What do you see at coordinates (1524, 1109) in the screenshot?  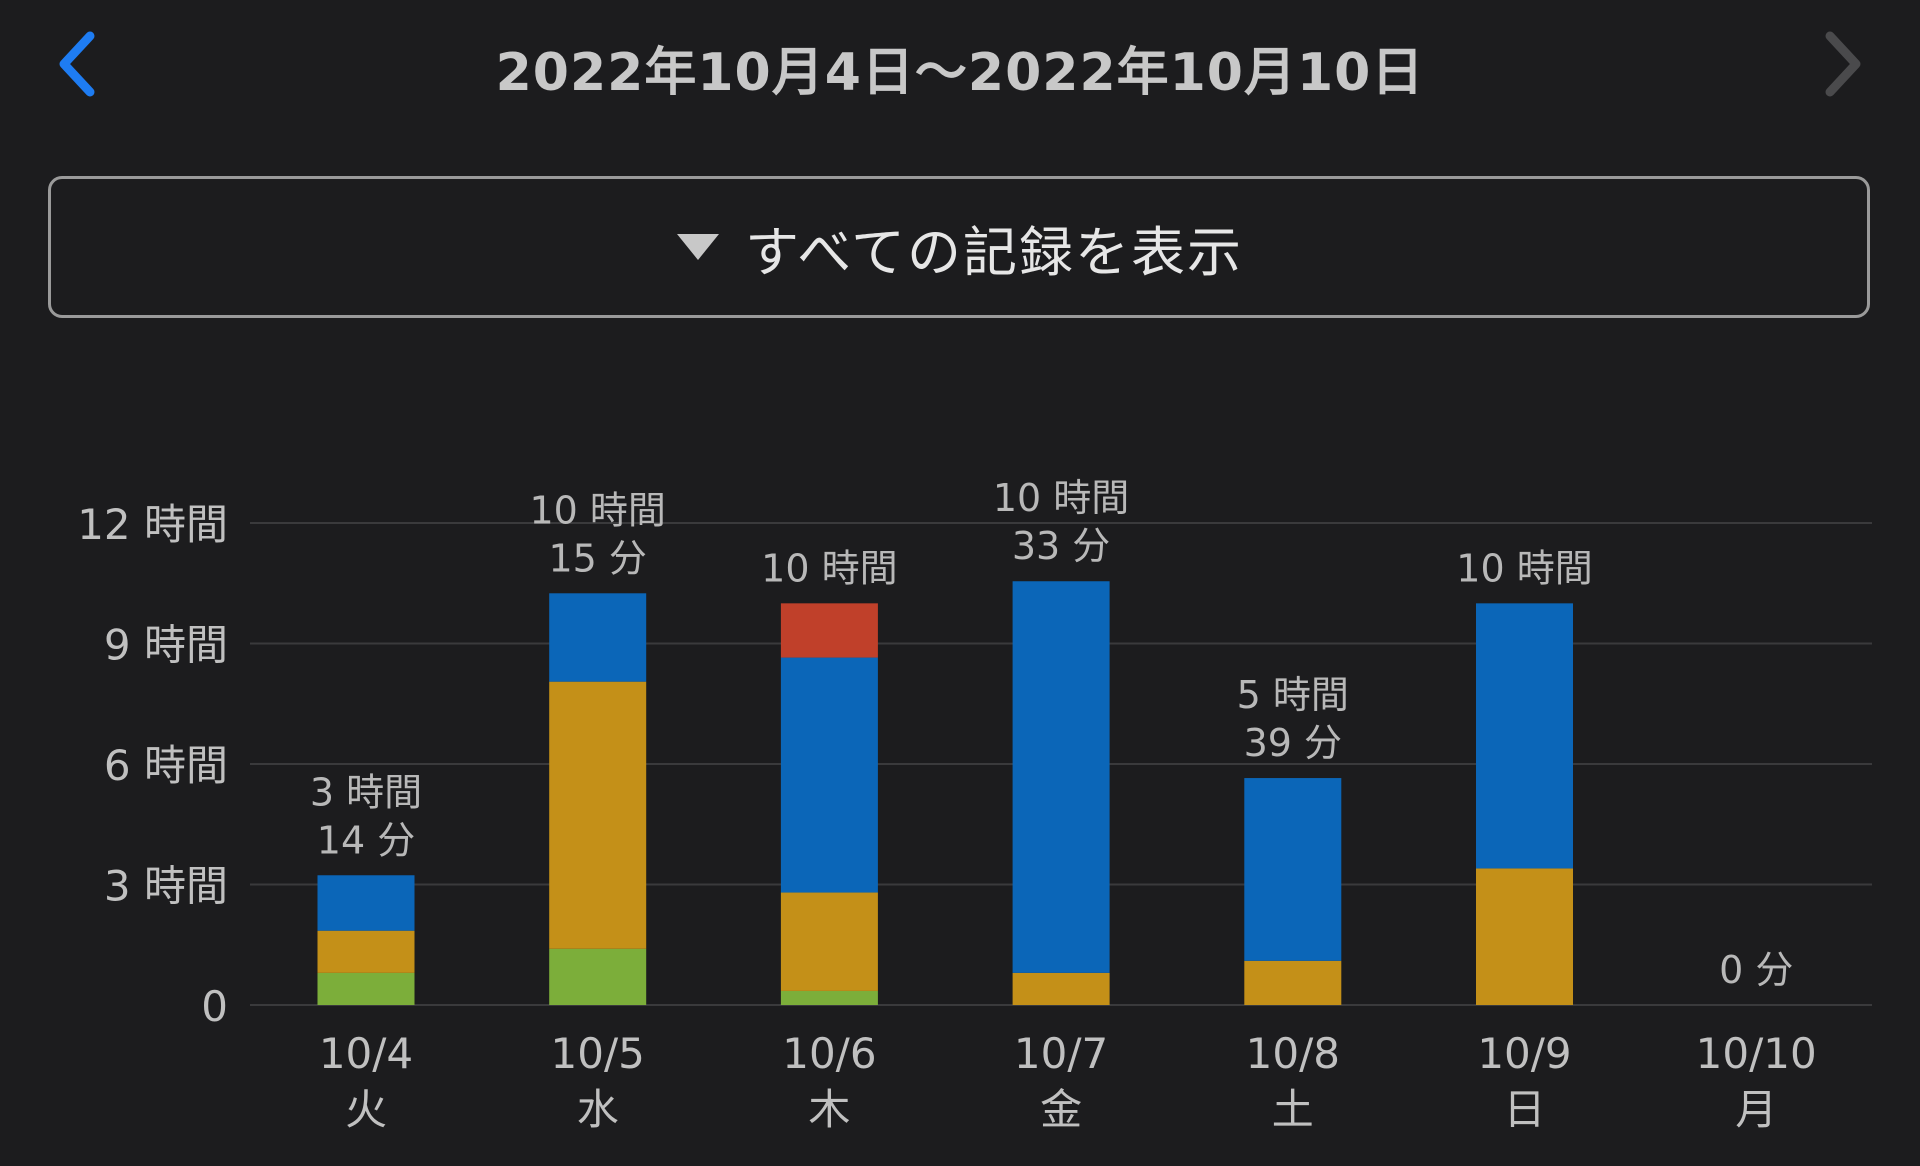 I see `x-weekday-label: 日` at bounding box center [1524, 1109].